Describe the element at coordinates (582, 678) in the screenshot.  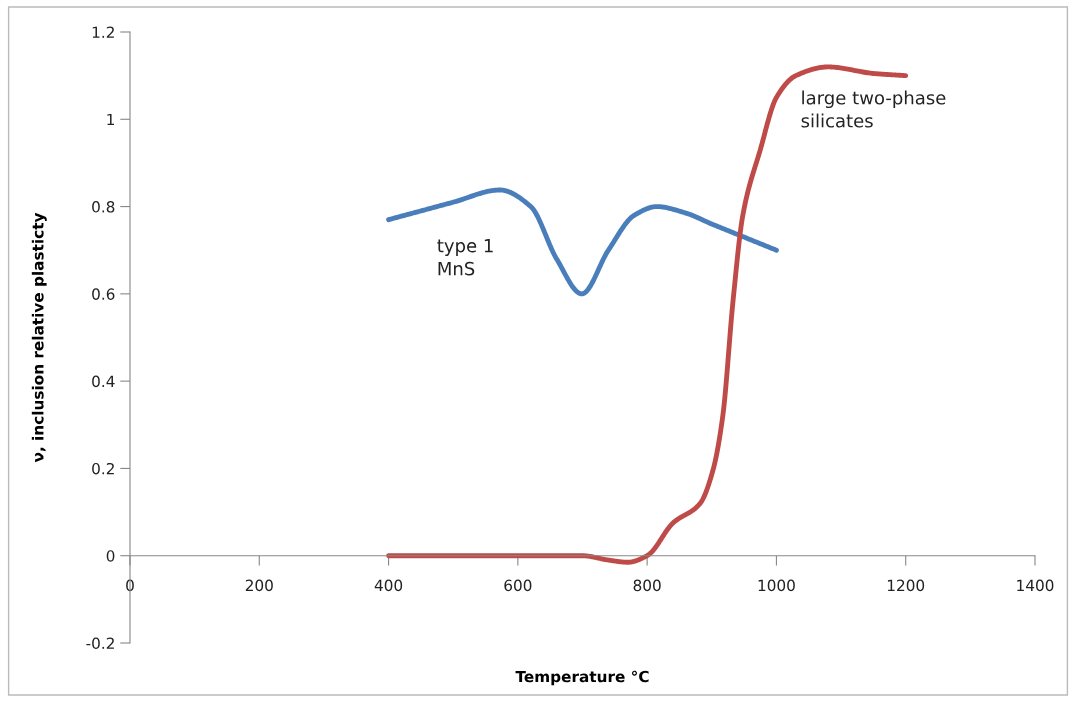
I see `x-axis-title: Temperature °C` at that location.